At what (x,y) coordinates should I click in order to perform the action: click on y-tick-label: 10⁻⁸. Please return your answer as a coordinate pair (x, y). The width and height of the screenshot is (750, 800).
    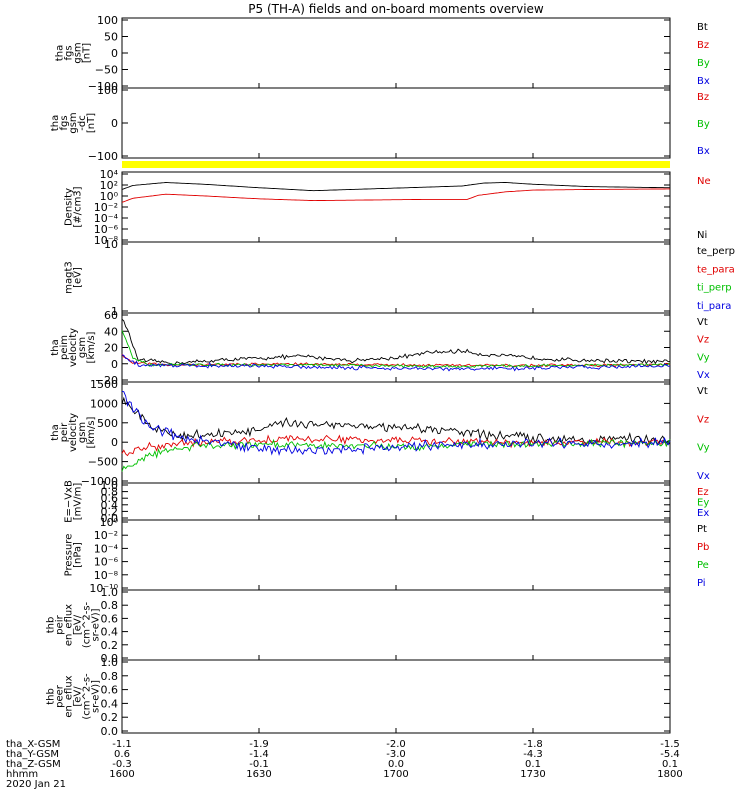
    Looking at the image, I should click on (106, 240).